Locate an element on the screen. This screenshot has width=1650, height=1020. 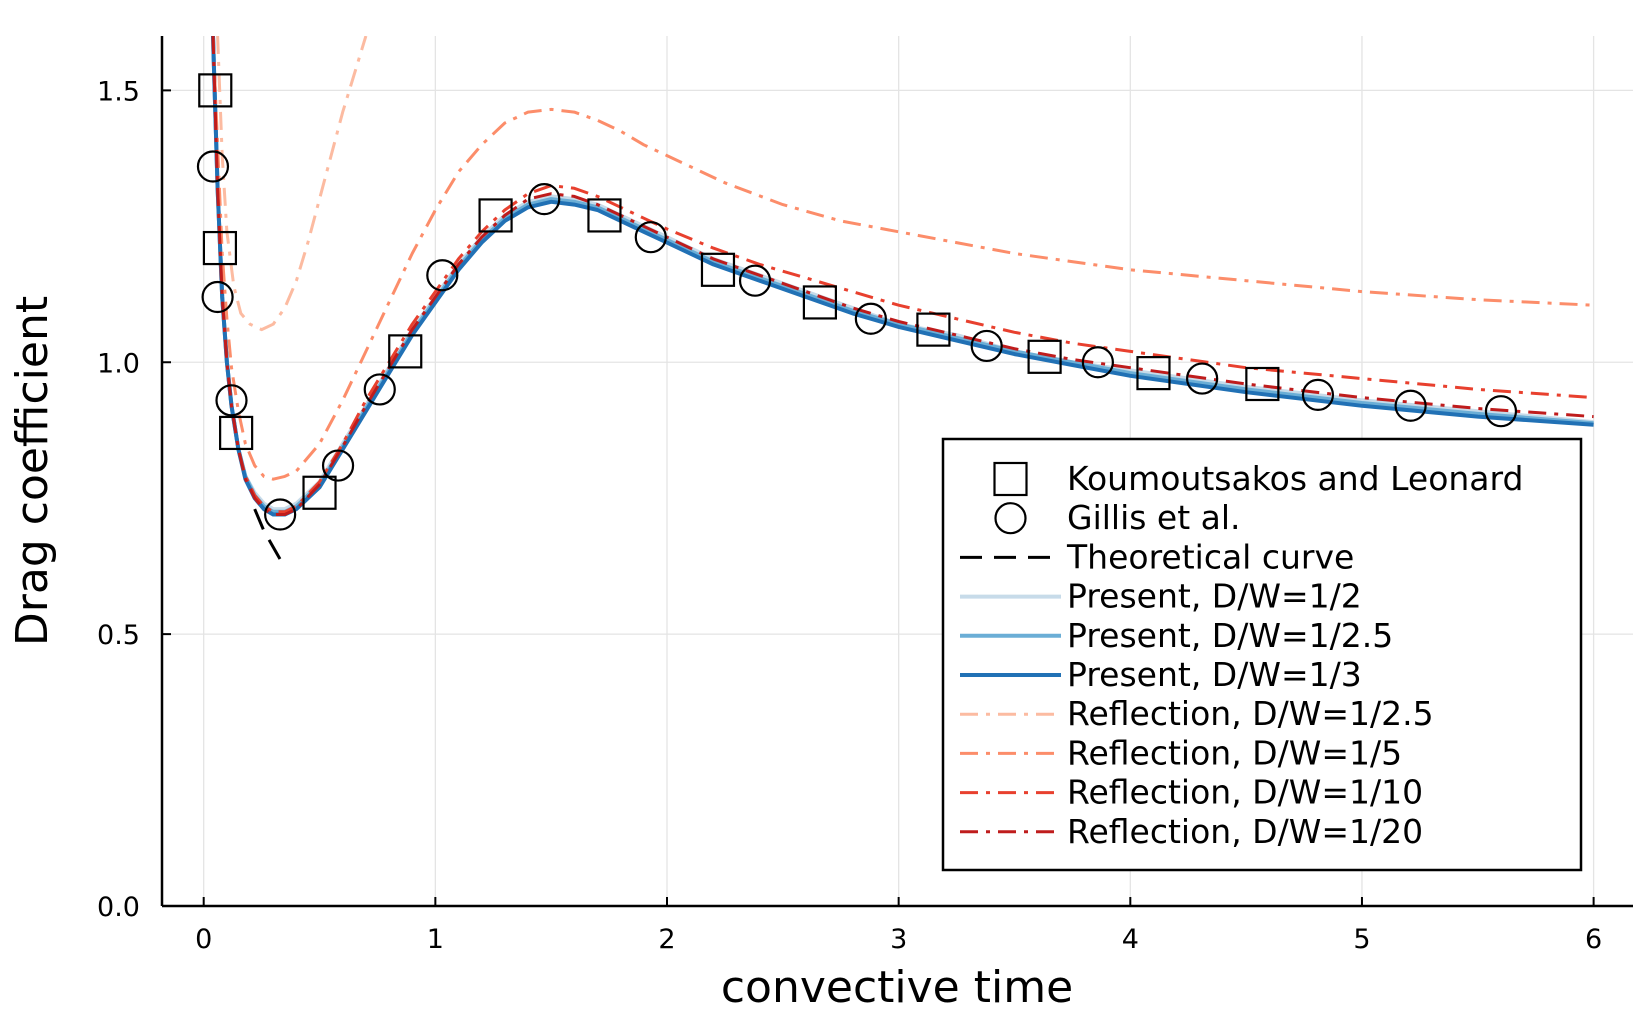
legend-entry-reflection-d-w-1-2-5: Reflection, D/W=1/2.5 is located at coordinates (1197, 713).